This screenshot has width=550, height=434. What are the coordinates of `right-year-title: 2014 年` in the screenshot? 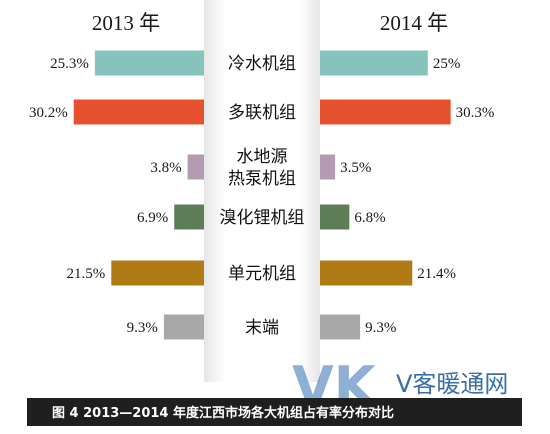 It's located at (414, 23).